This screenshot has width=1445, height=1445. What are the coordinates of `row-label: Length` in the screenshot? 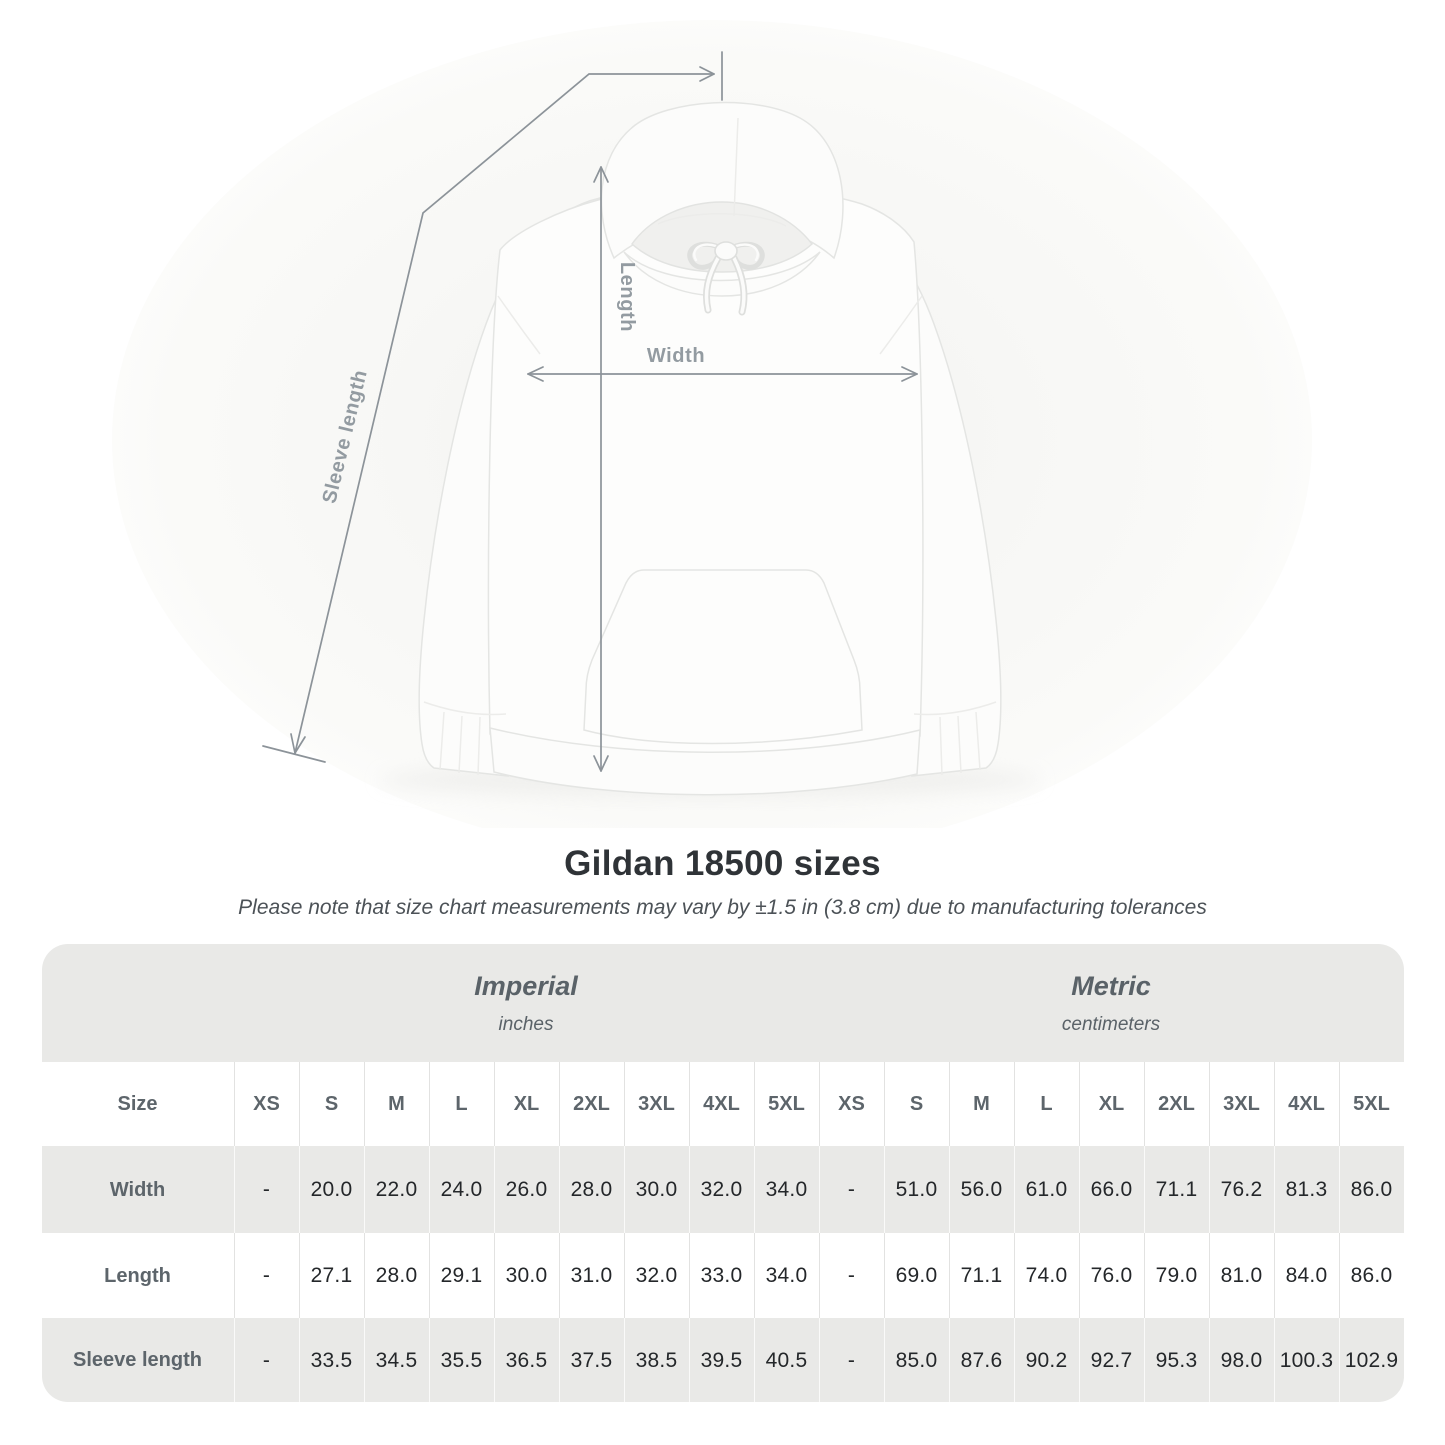 It's located at (137, 1275).